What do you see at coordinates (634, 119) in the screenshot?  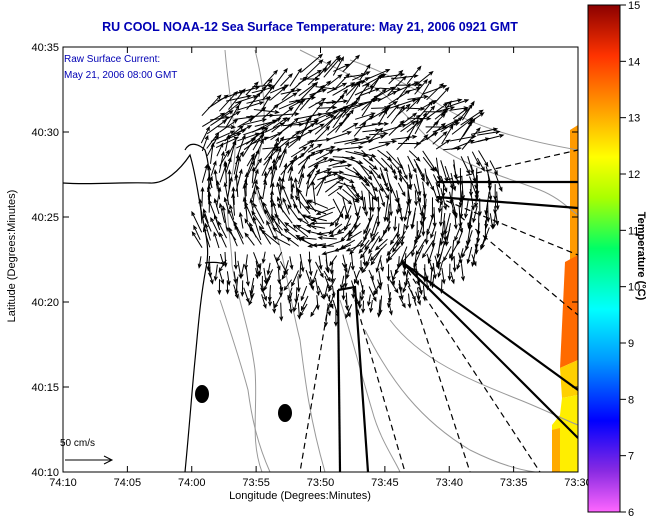 I see `colorbar-tick-label: 13` at bounding box center [634, 119].